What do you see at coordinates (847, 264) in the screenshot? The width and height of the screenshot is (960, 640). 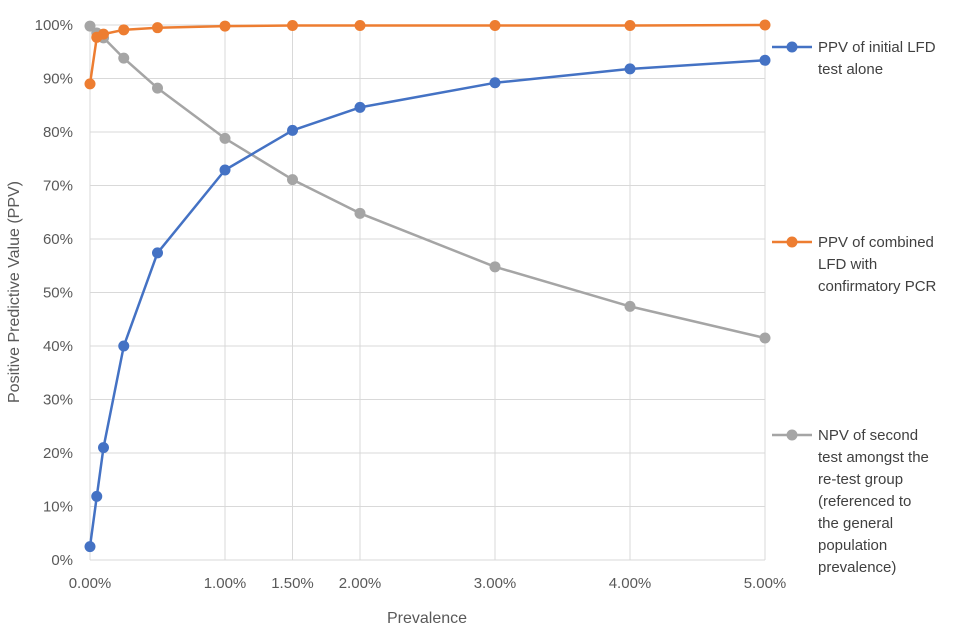 I see `legend-label-line: LFD with` at bounding box center [847, 264].